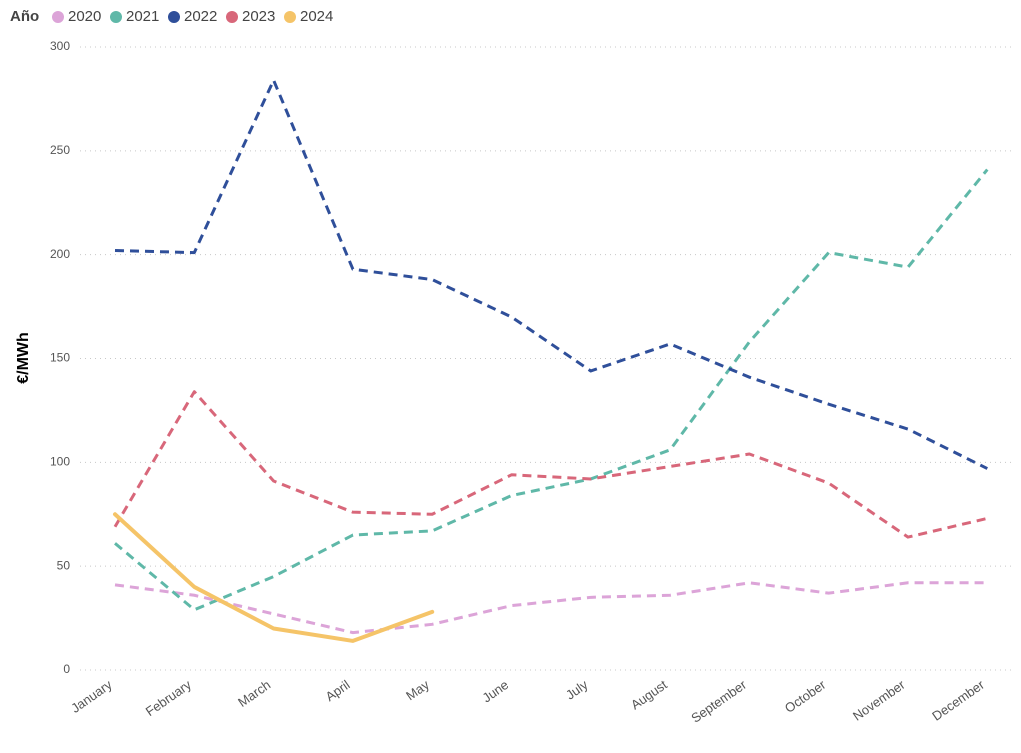 This screenshot has height=753, width=1021. I want to click on legend-label: 2023, so click(258, 16).